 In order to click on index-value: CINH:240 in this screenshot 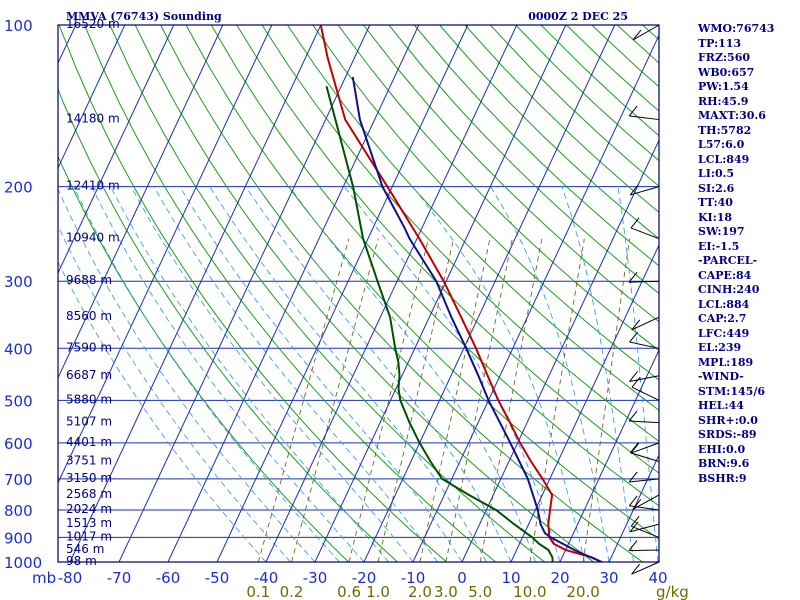, I will do `click(729, 289)`.